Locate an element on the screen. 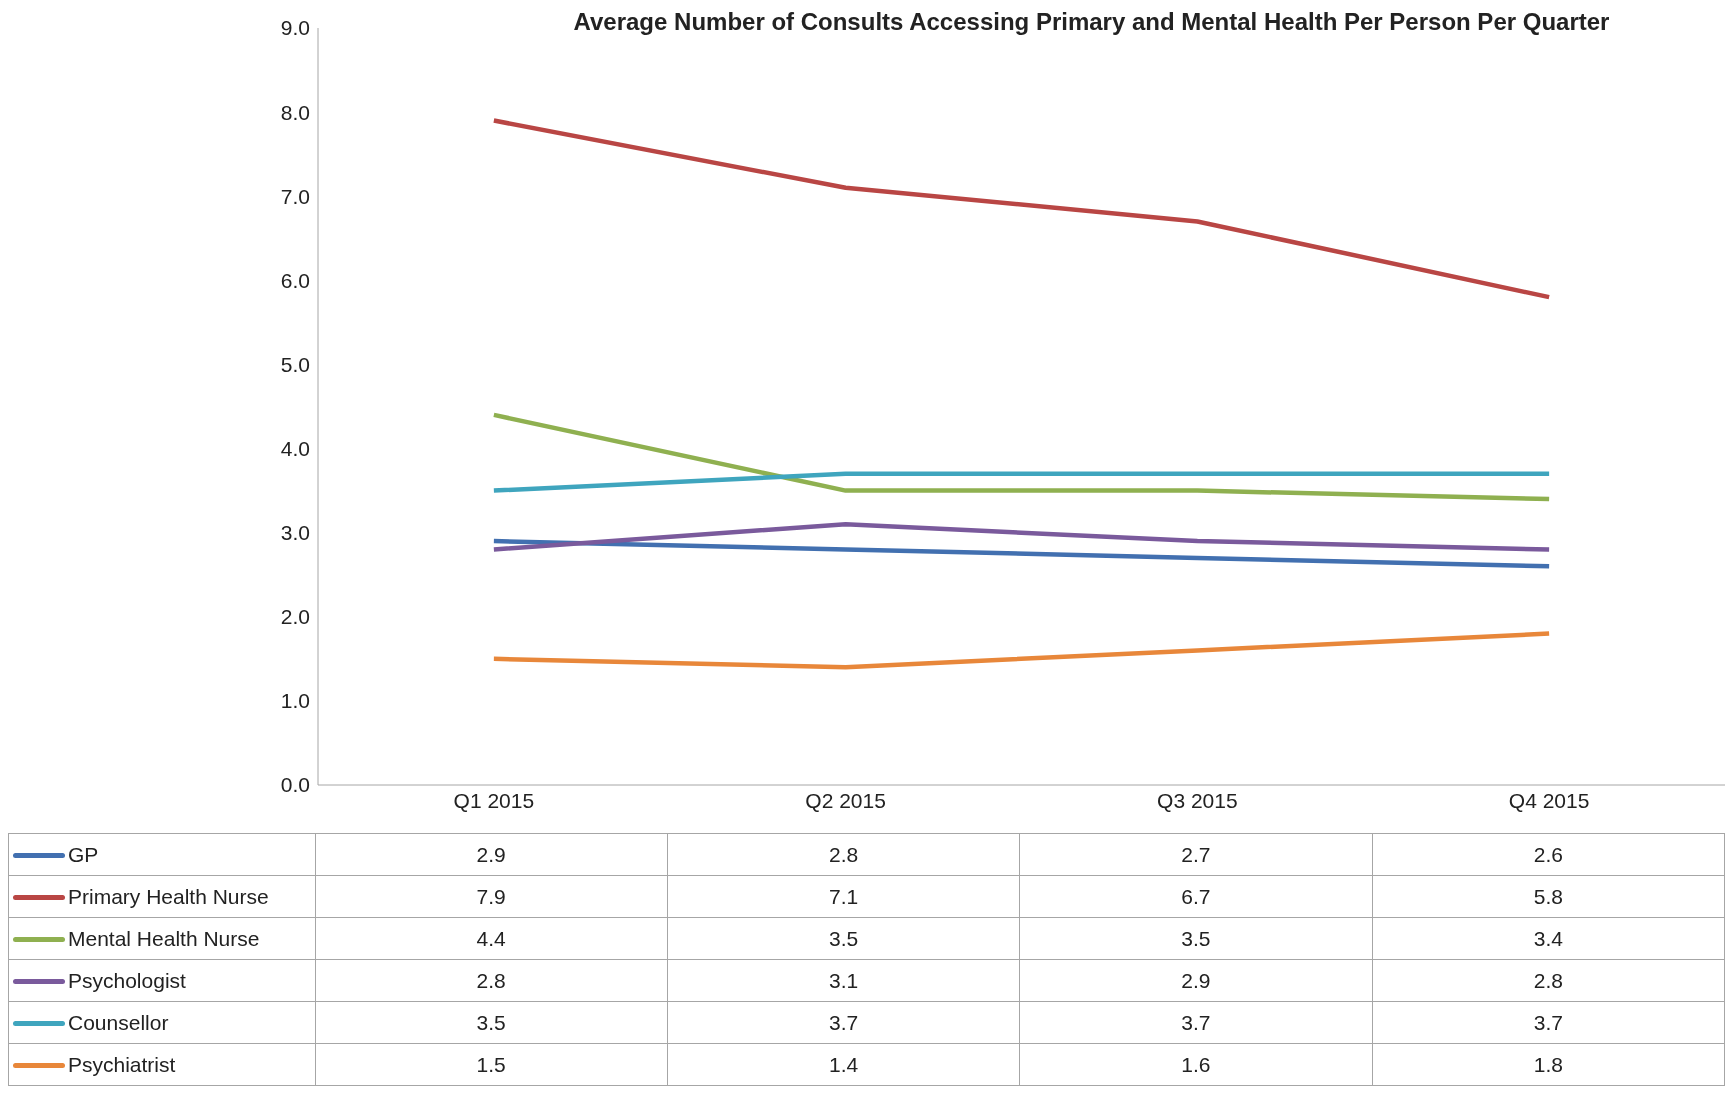 The height and width of the screenshot is (1095, 1733). legend-label: Psychologist is located at coordinates (127, 980).